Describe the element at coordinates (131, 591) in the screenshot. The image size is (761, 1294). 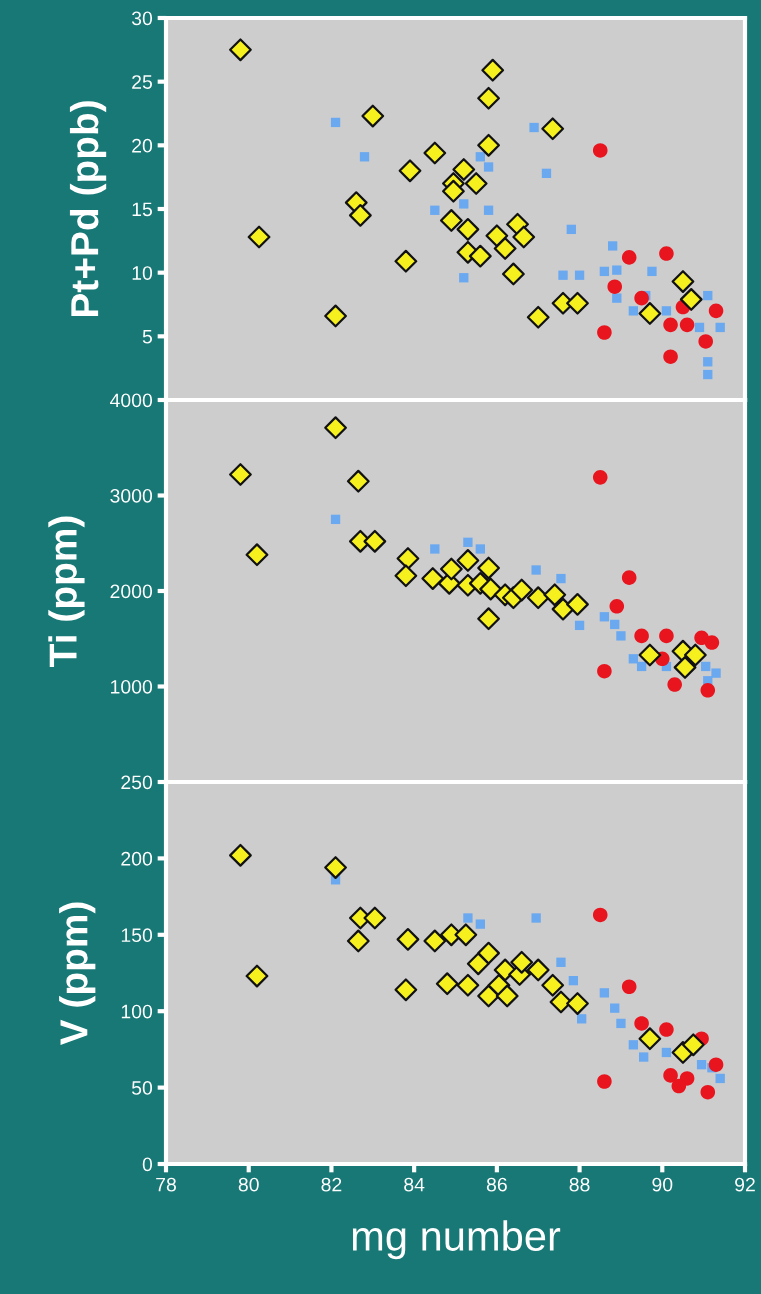
I see `y-tick-label: 2000` at that location.